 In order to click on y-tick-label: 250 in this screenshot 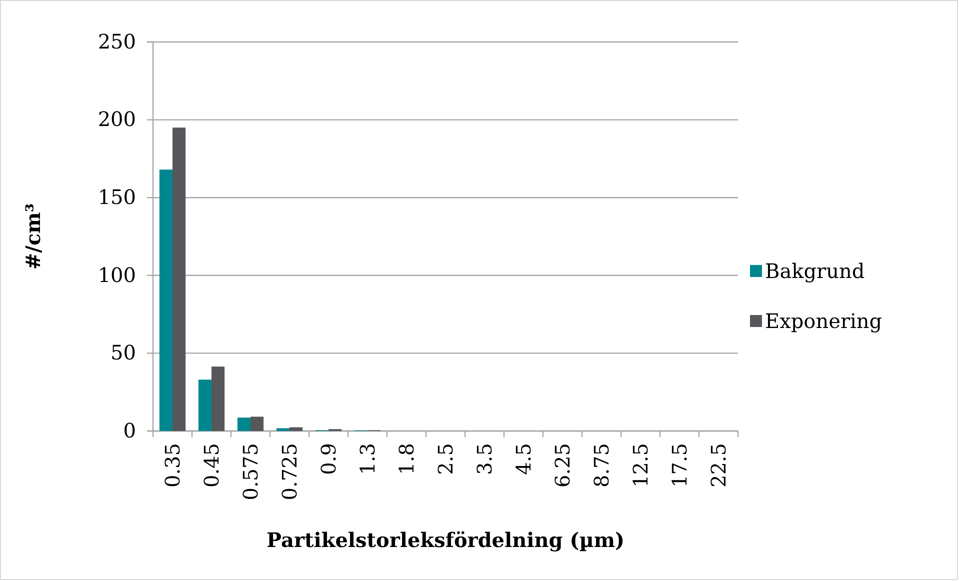, I will do `click(117, 41)`.